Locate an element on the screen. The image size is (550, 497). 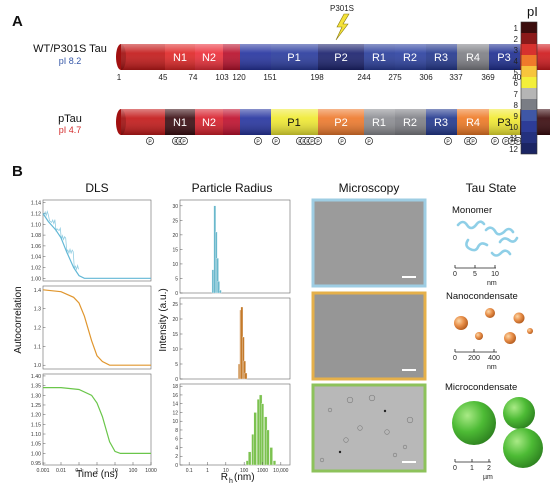
dls-xtick-label: 1000 is located at coordinates (151, 471).